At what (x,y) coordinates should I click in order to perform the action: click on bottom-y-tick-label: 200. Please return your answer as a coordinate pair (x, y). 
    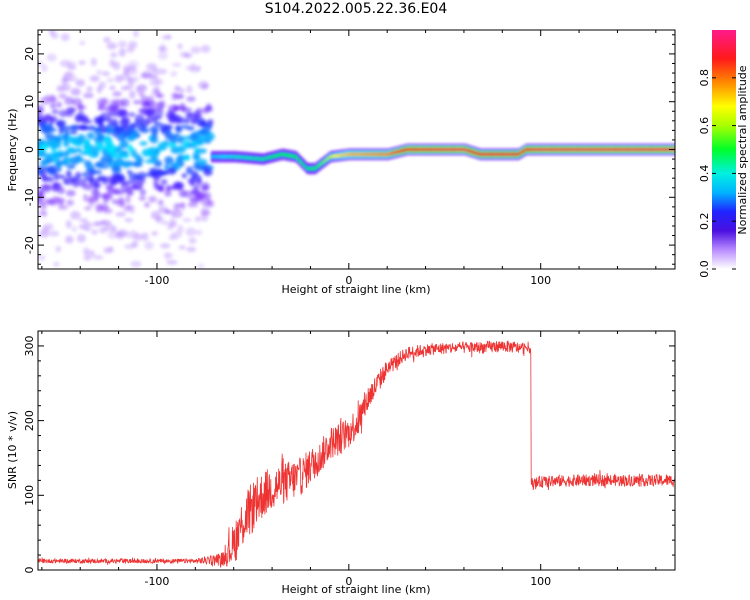
    Looking at the image, I should click on (29, 420).